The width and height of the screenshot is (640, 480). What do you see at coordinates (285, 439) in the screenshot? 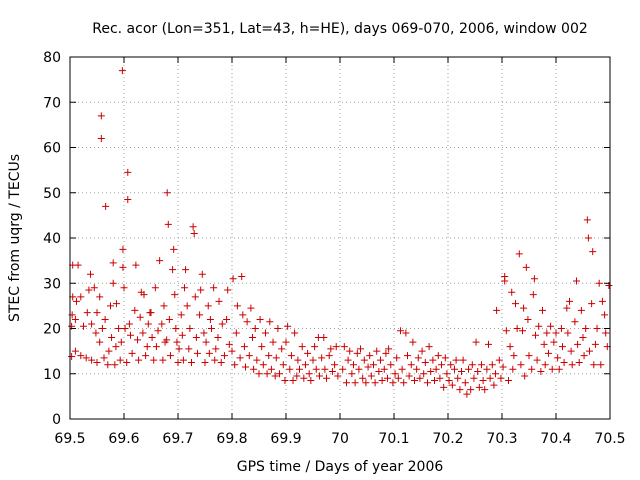
I see `x-tick-label: 69.9` at bounding box center [285, 439].